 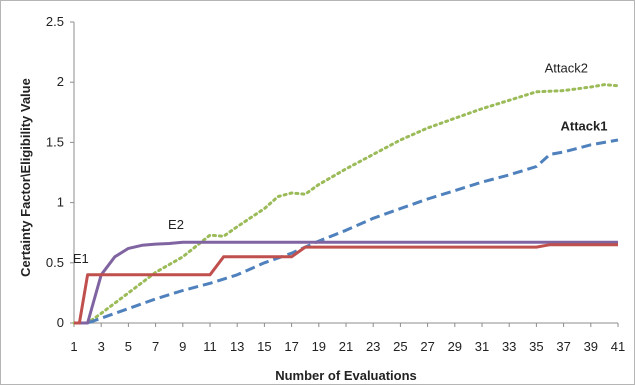 I want to click on x-tick-label: 33, so click(x=509, y=346).